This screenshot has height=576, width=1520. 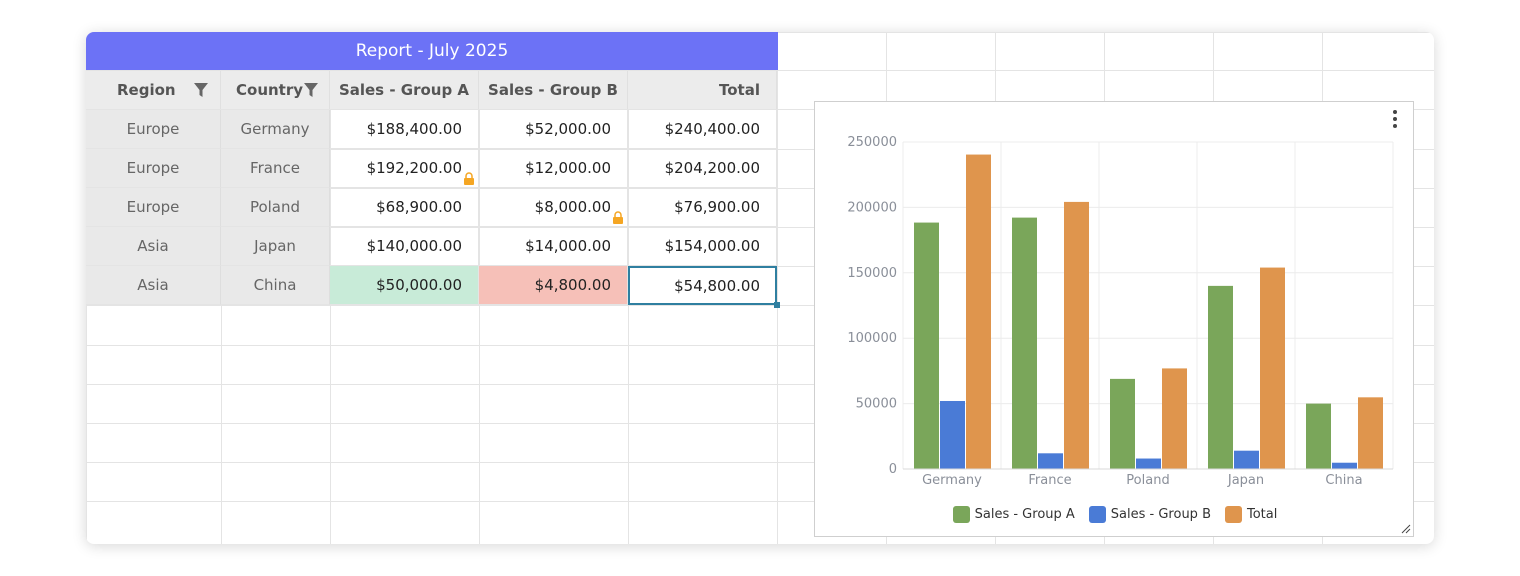 I want to click on table-cell-text: $76,900.00, so click(x=717, y=207).